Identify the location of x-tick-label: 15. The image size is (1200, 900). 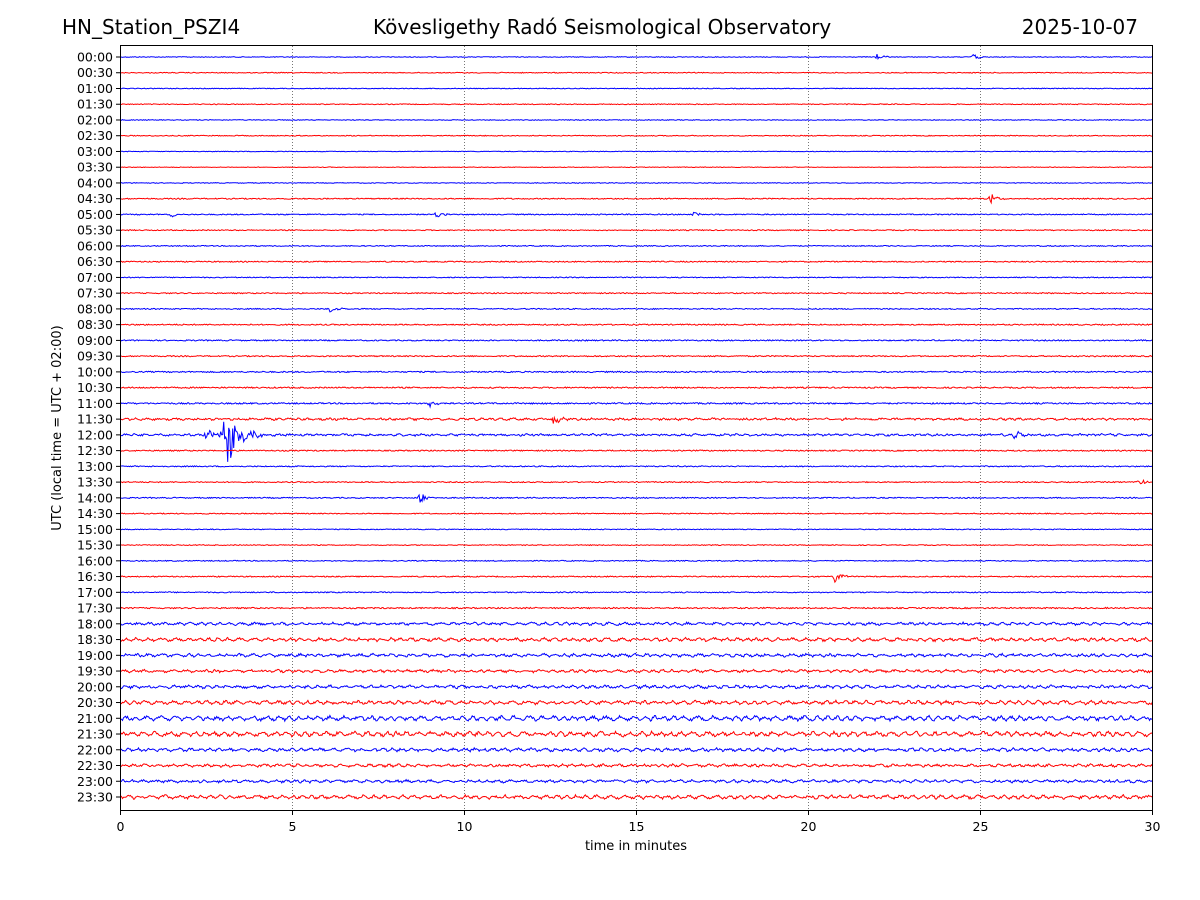
(637, 826).